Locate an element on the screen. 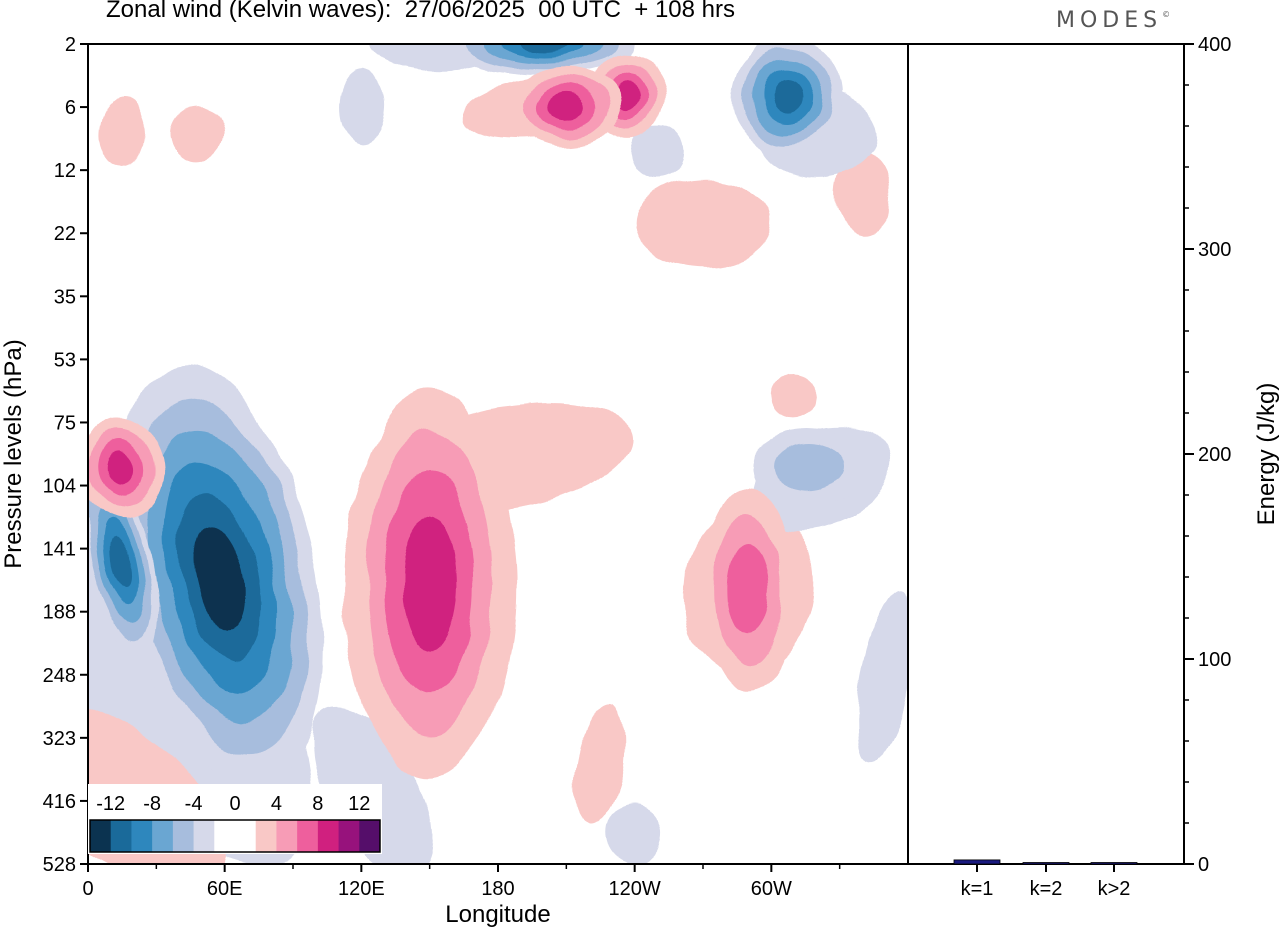 The width and height of the screenshot is (1280, 930). colorbar-label: 0 is located at coordinates (234, 804).